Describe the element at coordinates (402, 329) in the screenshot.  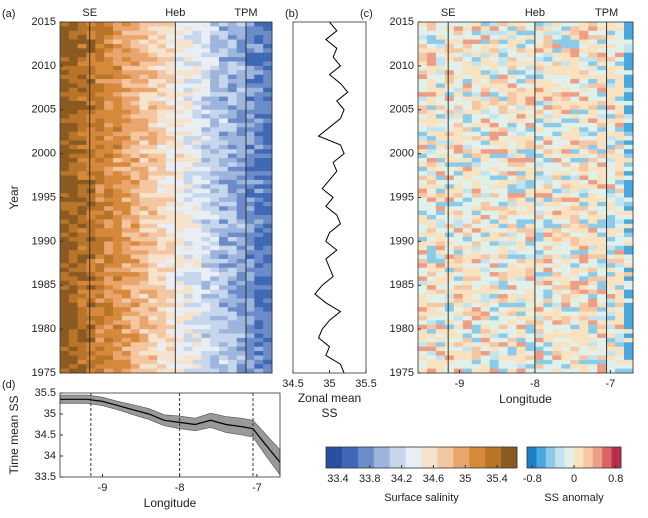
I see `y-tick-label: 1980` at that location.